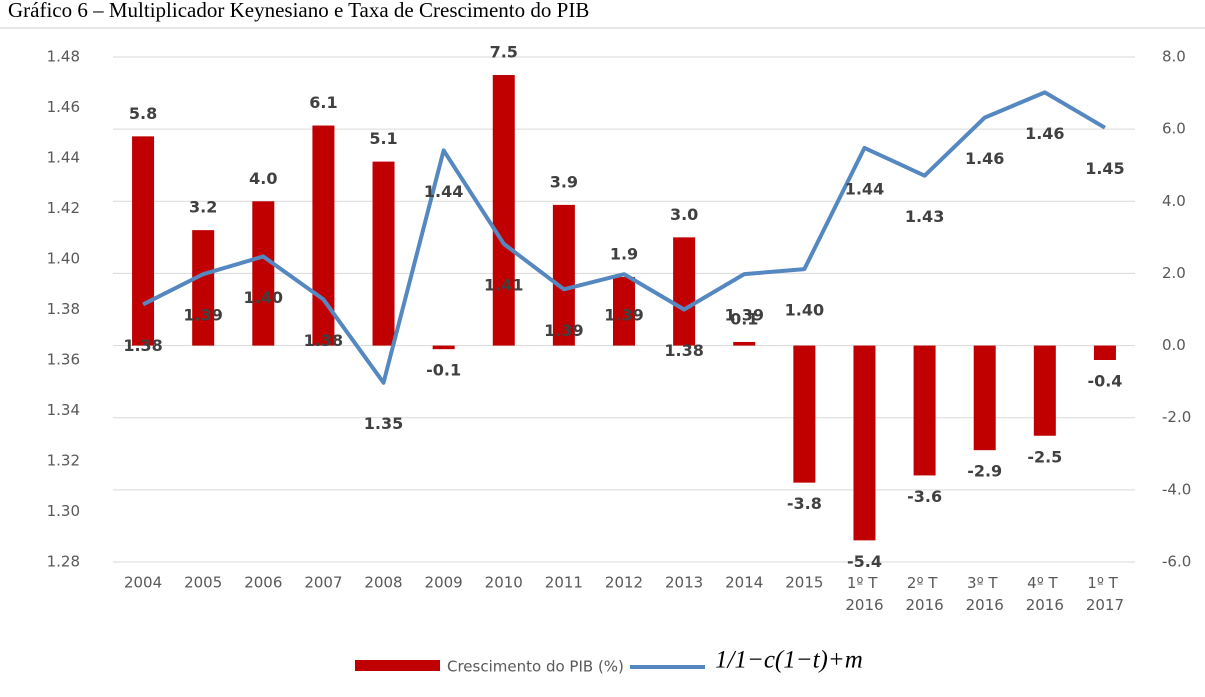 The width and height of the screenshot is (1205, 697). What do you see at coordinates (63, 57) in the screenshot?
I see `y-tick-label: 1.48` at bounding box center [63, 57].